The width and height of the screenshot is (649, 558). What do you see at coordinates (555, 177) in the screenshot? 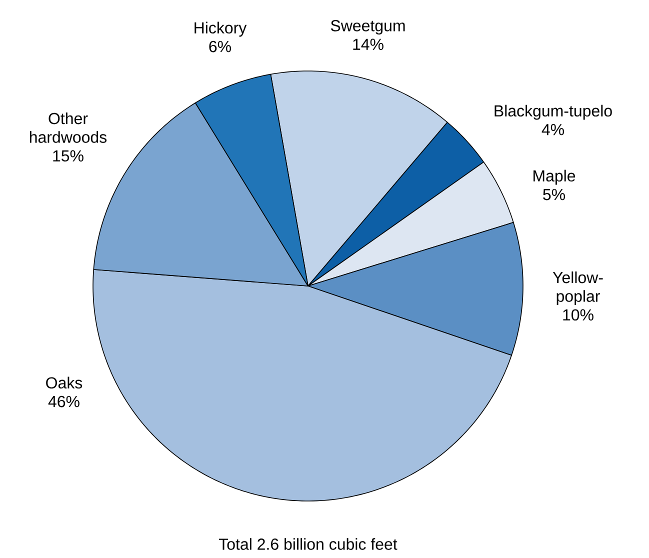
I see `slice-label: Maple` at bounding box center [555, 177].